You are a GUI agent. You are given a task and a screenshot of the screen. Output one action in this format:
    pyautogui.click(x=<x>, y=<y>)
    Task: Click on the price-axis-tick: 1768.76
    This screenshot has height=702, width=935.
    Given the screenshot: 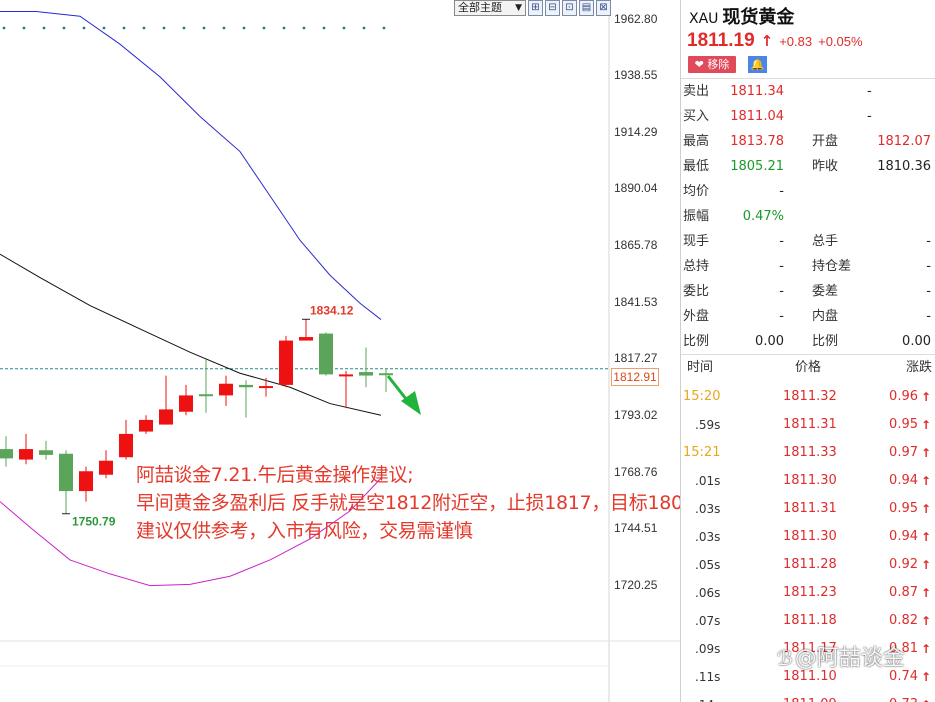 What is the action you would take?
    pyautogui.click(x=636, y=472)
    